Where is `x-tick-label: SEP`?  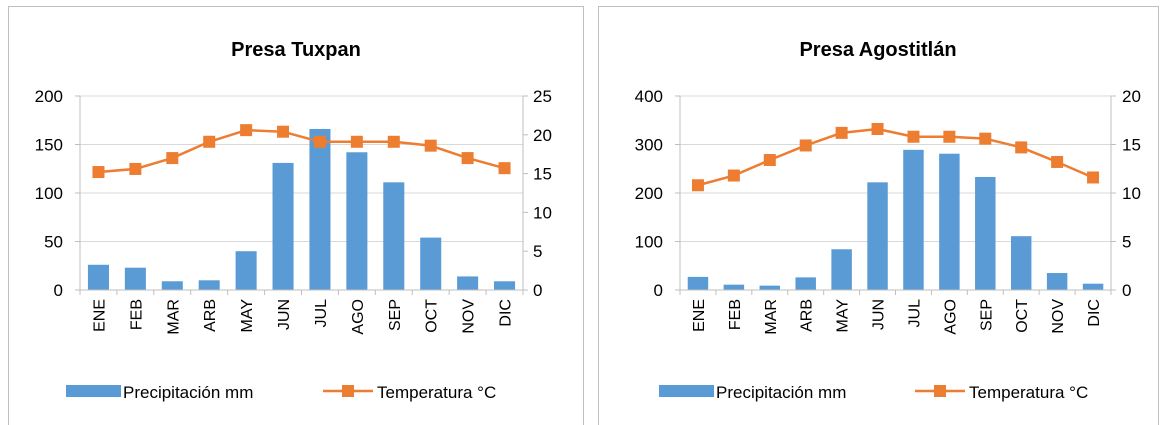 x-tick-label: SEP is located at coordinates (986, 315).